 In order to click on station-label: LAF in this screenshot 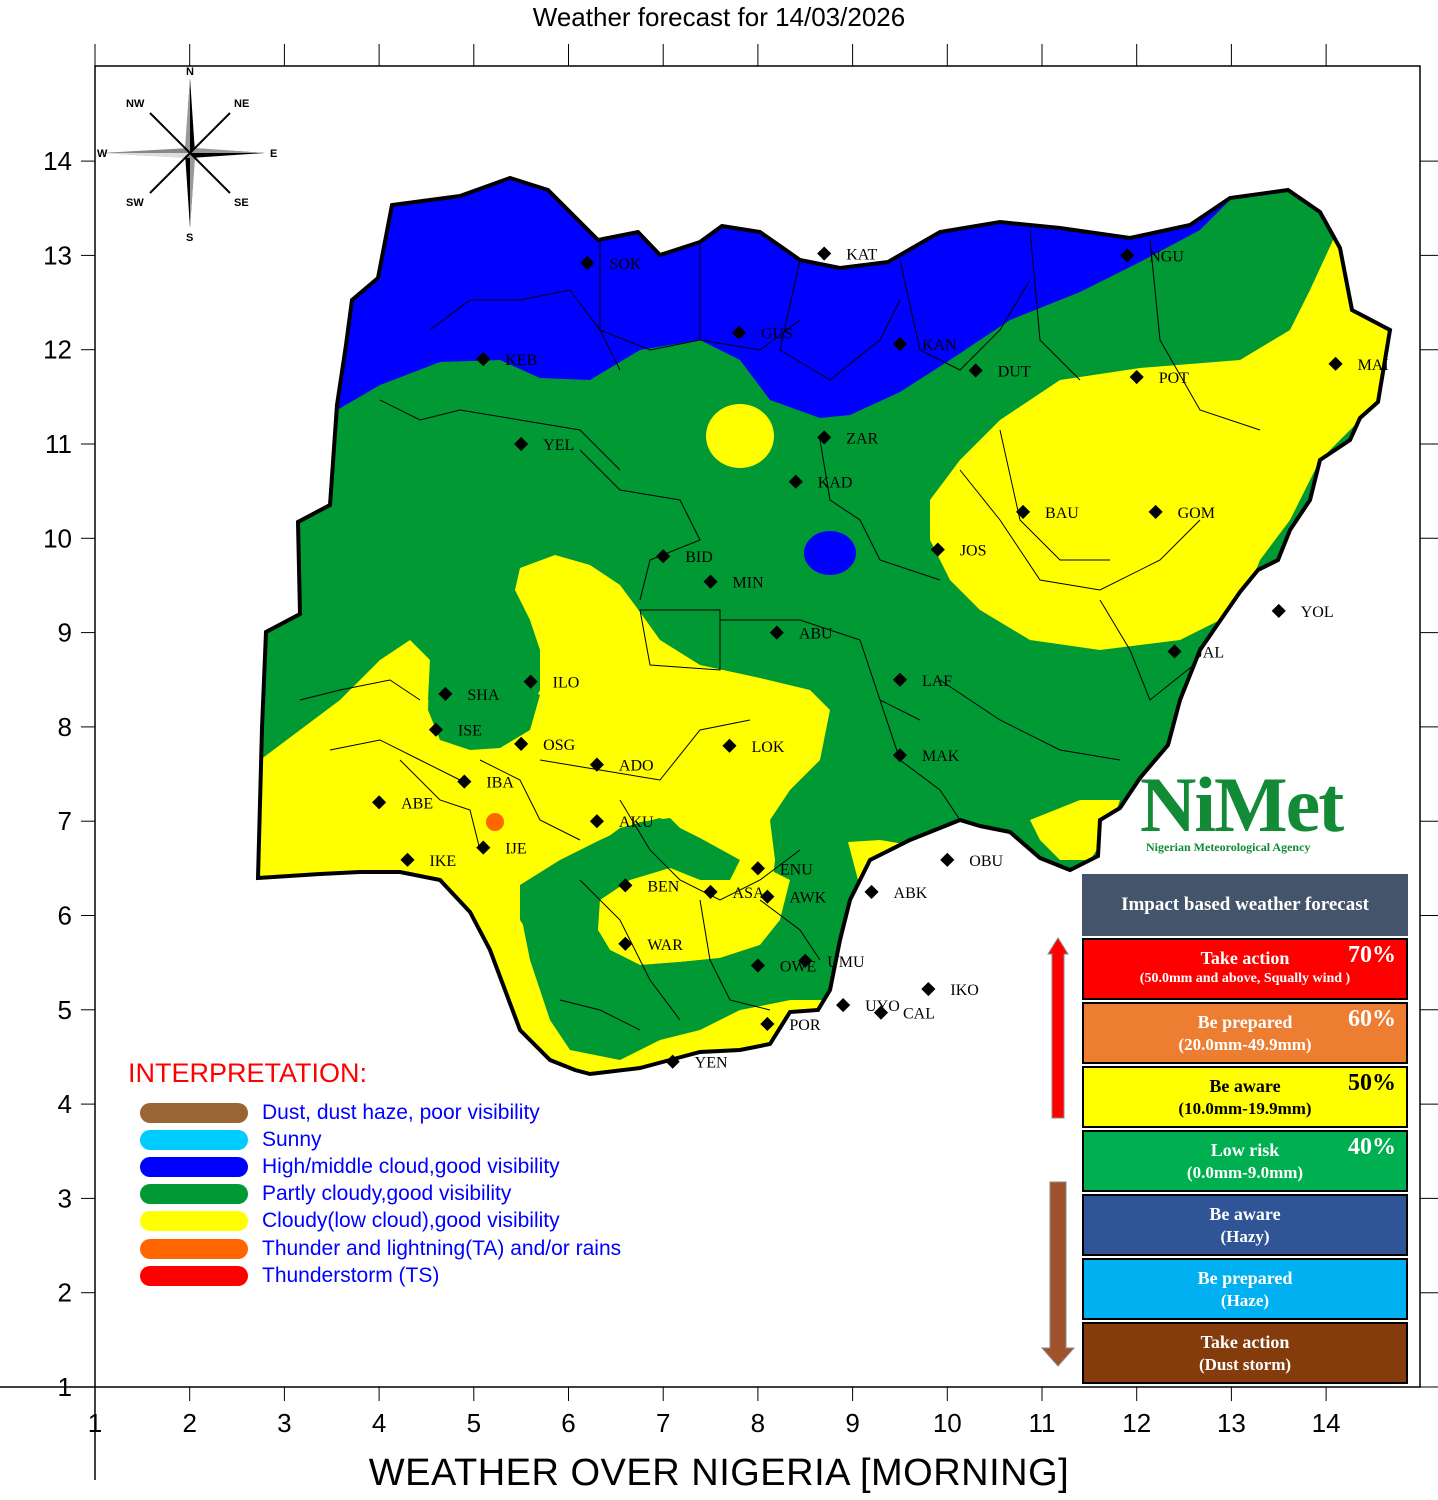, I will do `click(937, 681)`.